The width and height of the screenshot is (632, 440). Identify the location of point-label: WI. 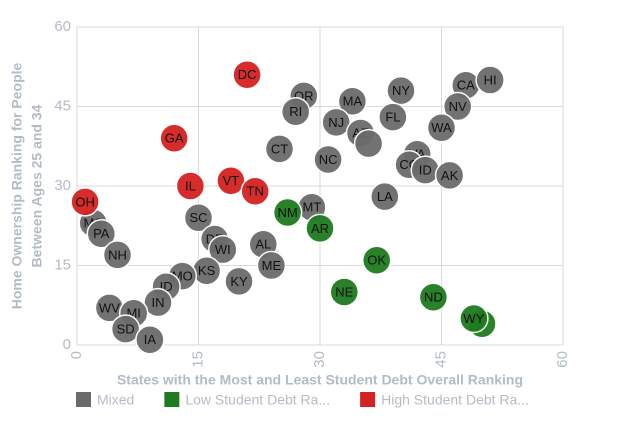
(223, 249).